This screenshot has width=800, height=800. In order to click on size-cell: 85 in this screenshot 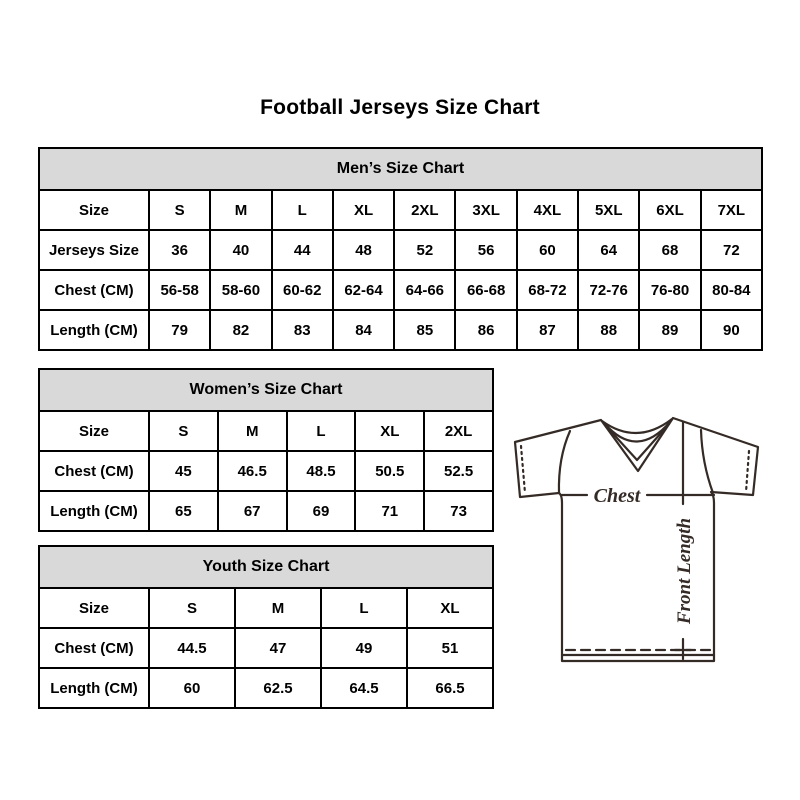, I will do `click(425, 330)`.